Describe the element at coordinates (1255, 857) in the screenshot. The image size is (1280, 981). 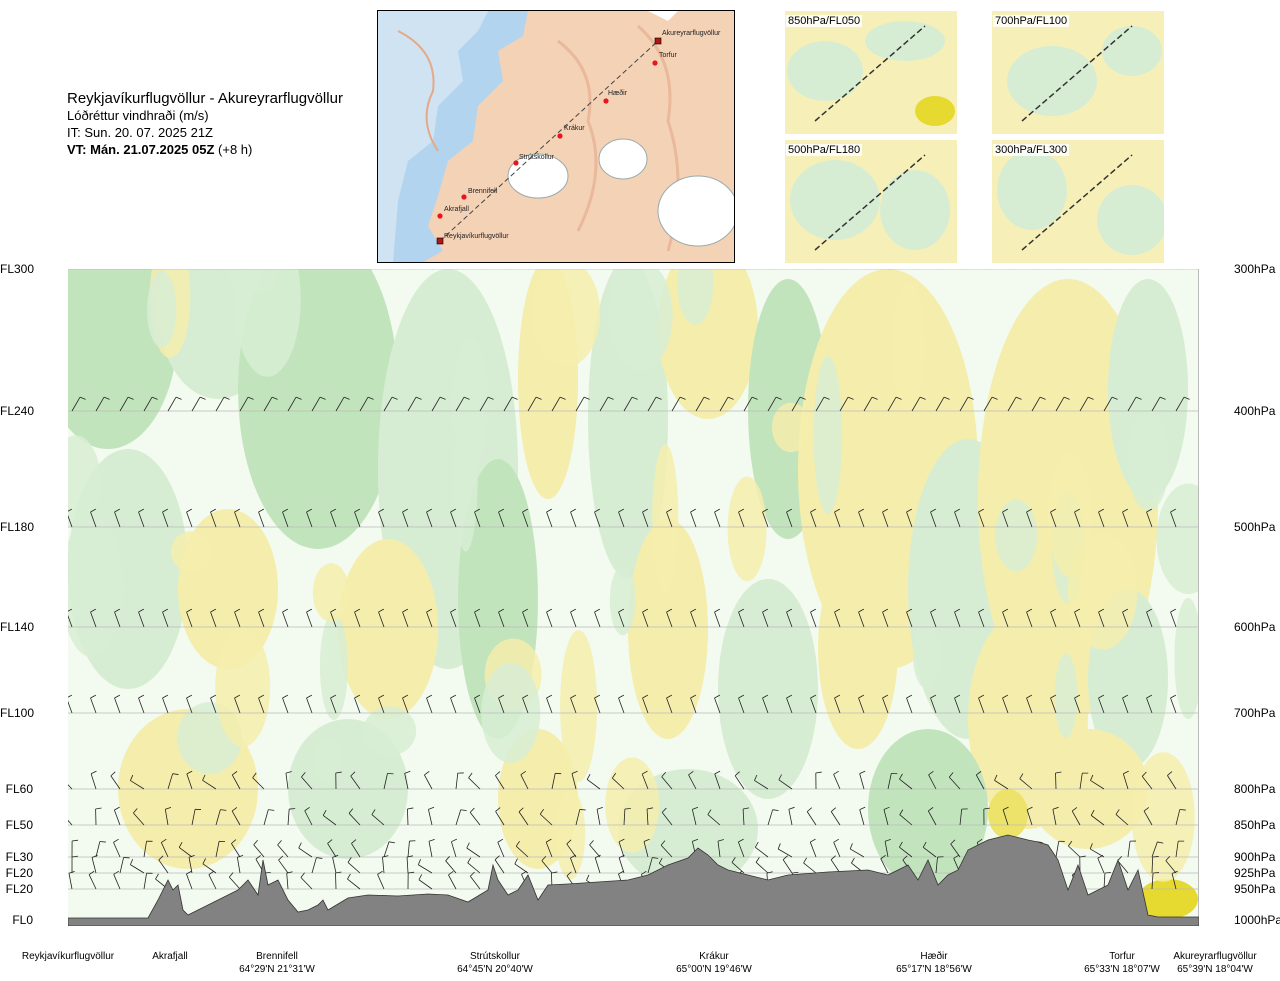
I see `pressure-label: 900hPa` at that location.